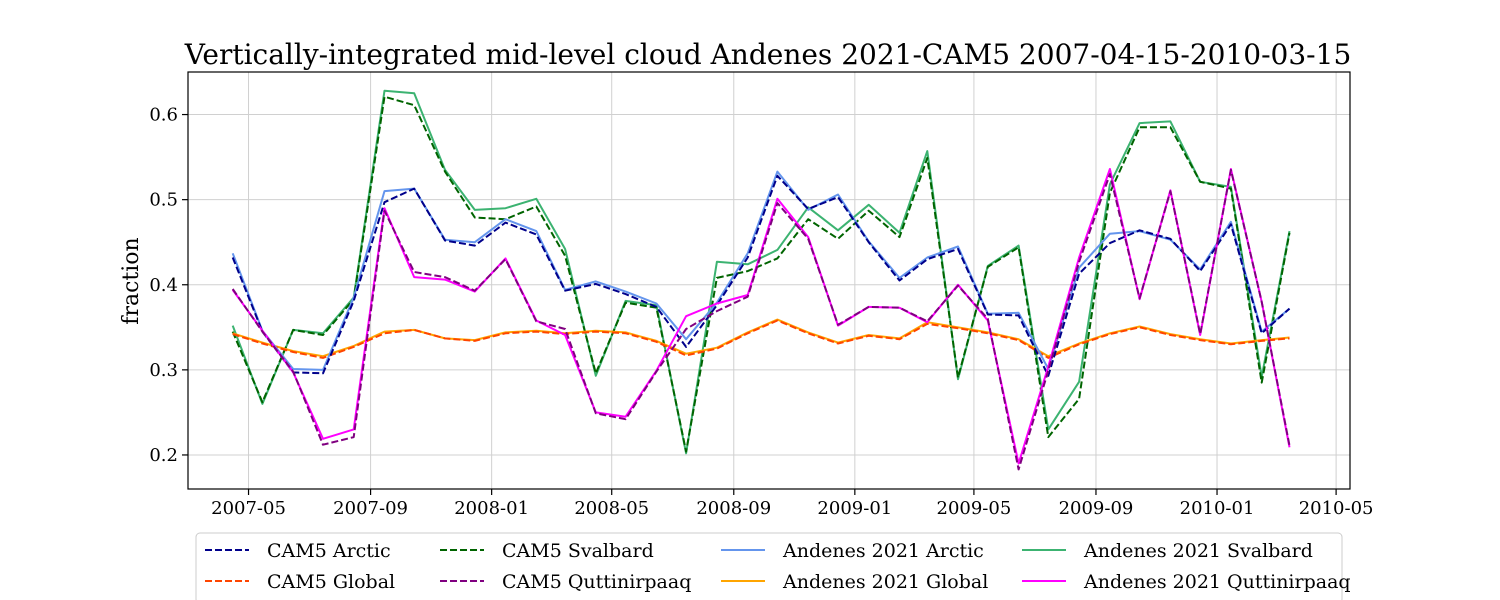  I want to click on legend-label: Andenes 2021 Arctic, so click(883, 551).